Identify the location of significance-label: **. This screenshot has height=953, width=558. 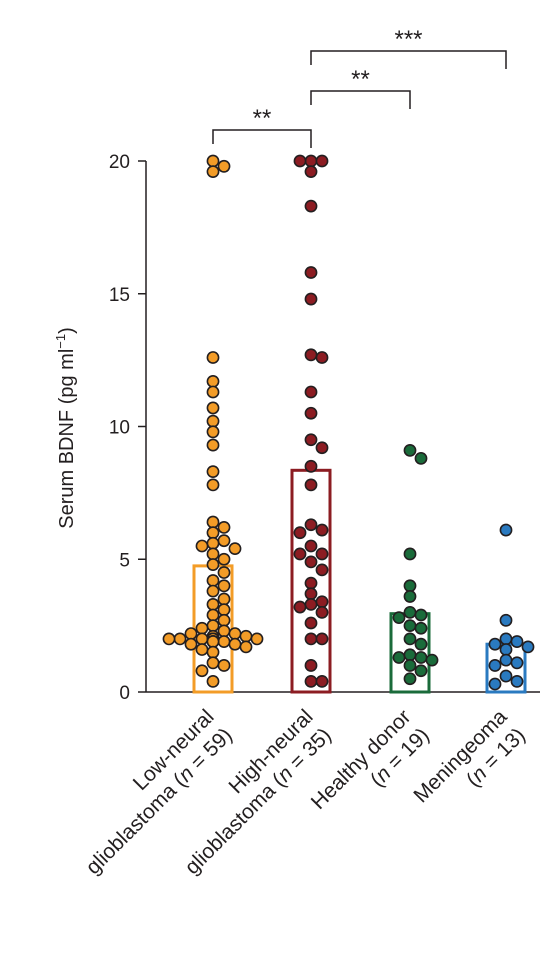
(360, 79).